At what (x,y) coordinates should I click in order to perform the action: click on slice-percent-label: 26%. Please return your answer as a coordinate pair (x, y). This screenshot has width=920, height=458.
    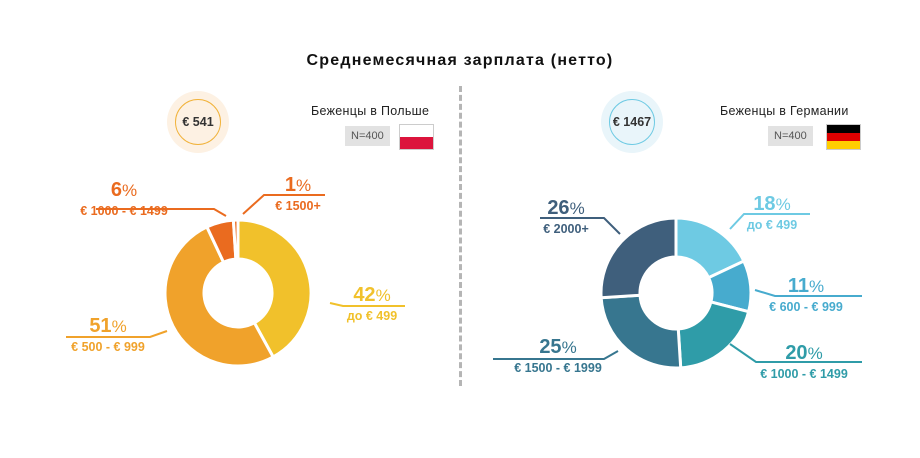
    Looking at the image, I should click on (565, 208).